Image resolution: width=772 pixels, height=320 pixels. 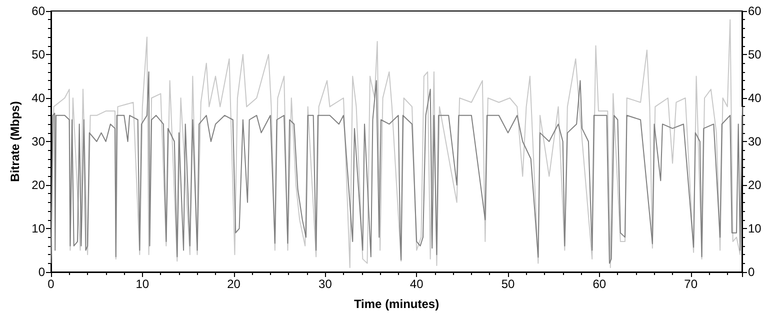 What do you see at coordinates (39, 98) in the screenshot?
I see `y-tick-label: 40` at bounding box center [39, 98].